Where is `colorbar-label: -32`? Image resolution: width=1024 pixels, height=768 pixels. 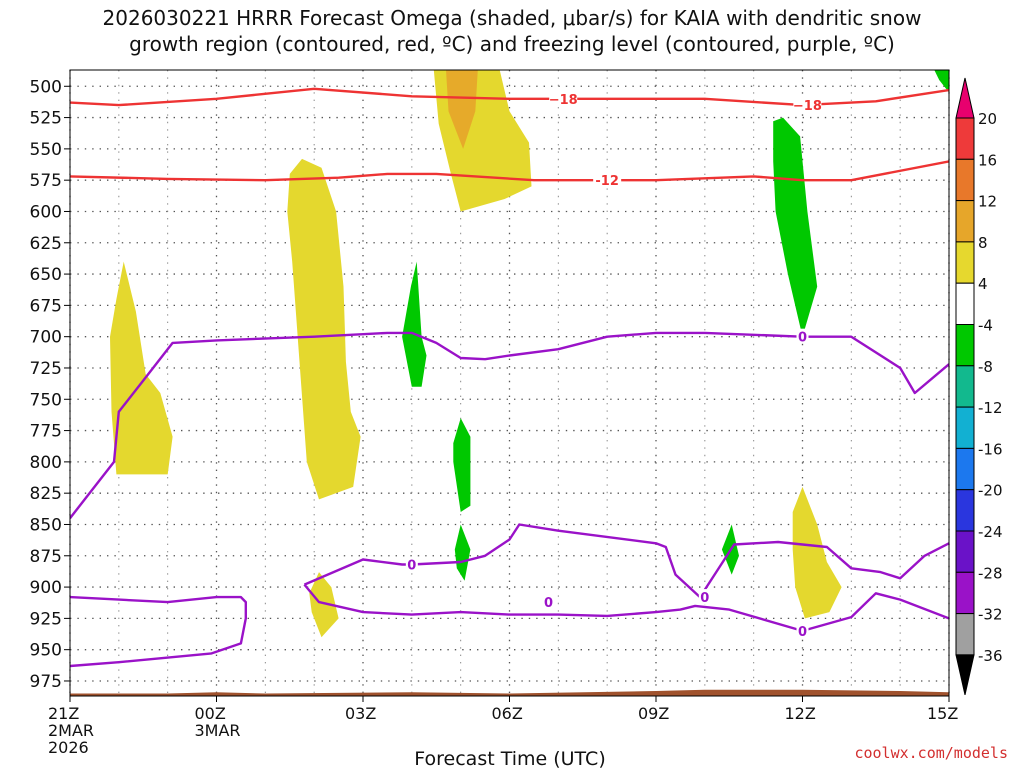 colorbar-label: -32 is located at coordinates (990, 615).